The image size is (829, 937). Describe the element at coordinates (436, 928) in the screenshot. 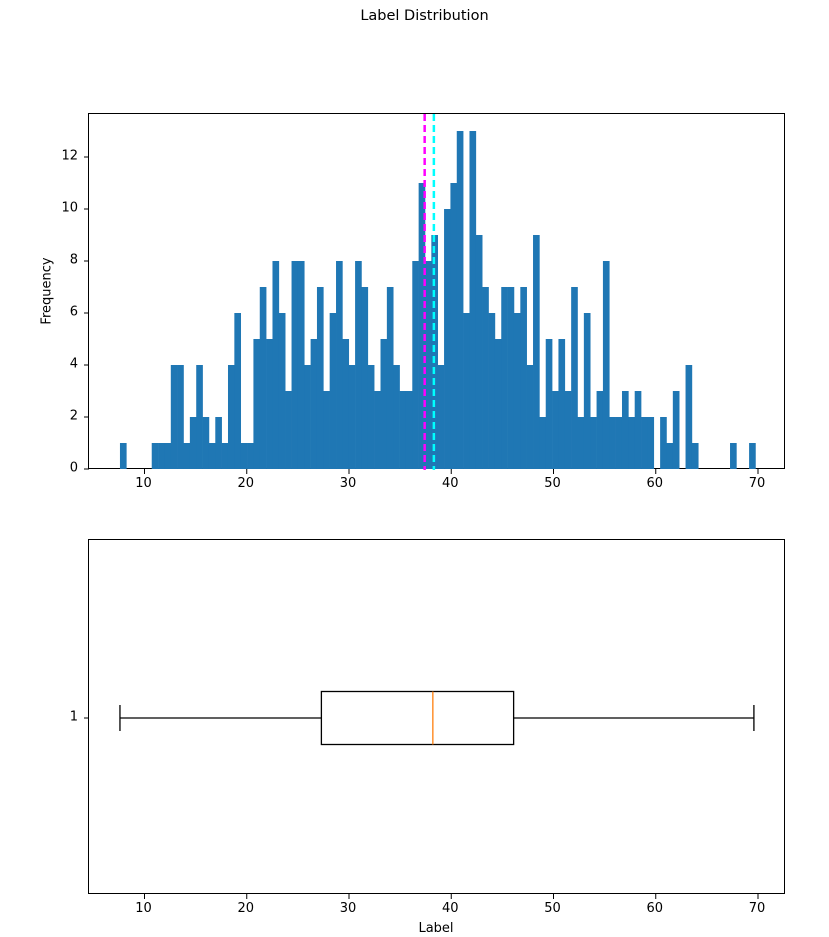

I see `boxplot-x-axis-label: Label` at that location.